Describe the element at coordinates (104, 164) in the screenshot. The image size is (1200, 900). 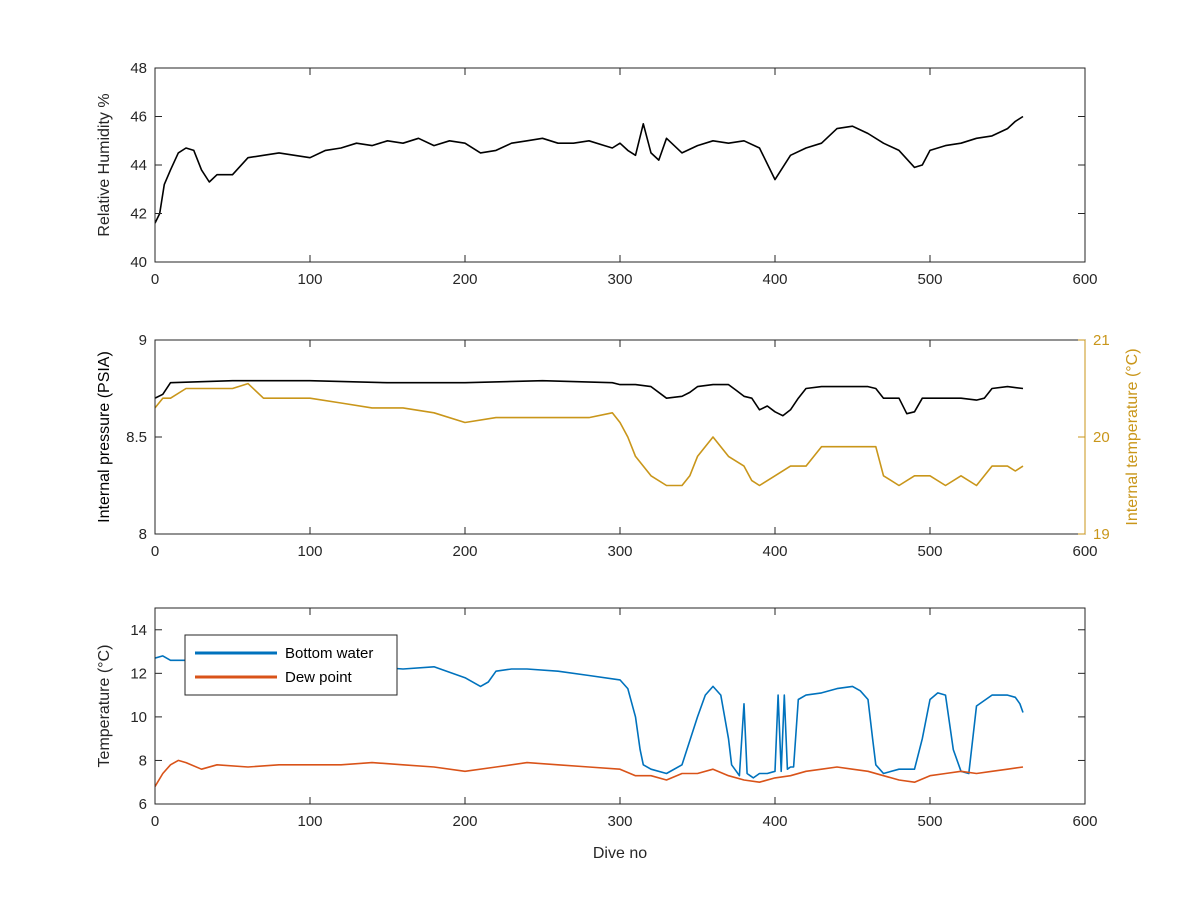
I see `y-axis-label: Relative Humidity %` at that location.